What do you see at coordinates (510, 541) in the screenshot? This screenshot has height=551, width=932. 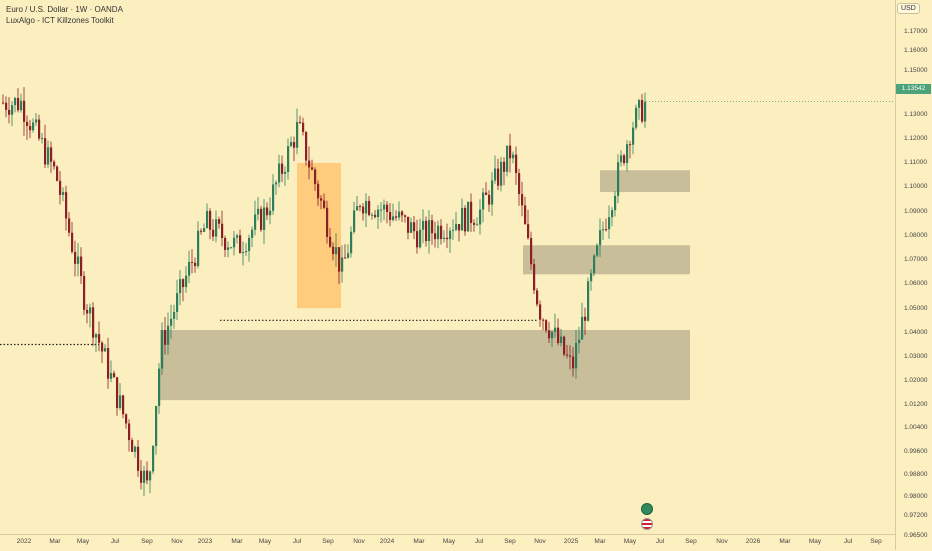 I see `time-tick-label: Sep` at bounding box center [510, 541].